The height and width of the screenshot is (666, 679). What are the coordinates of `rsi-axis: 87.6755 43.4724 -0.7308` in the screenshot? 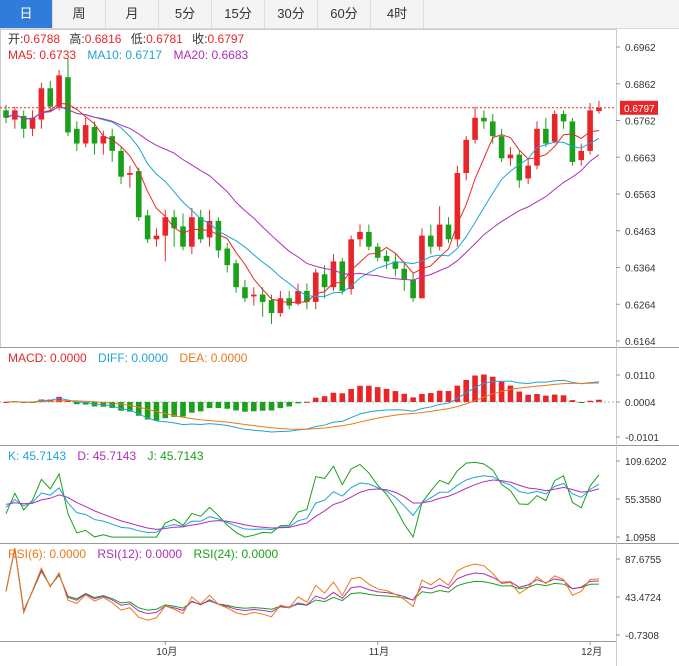 It's located at (639, 598).